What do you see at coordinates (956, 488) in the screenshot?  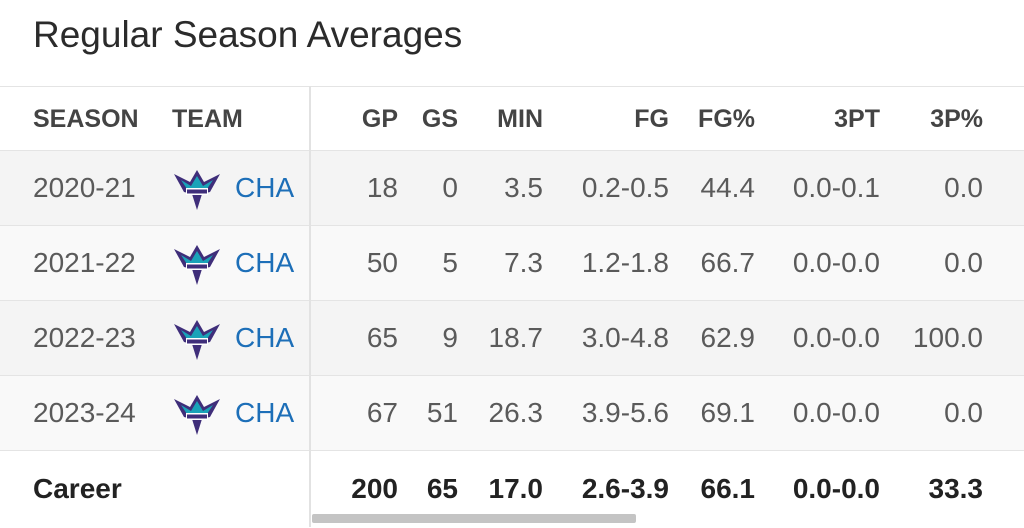 I see `career-cell: 33.3` at bounding box center [956, 488].